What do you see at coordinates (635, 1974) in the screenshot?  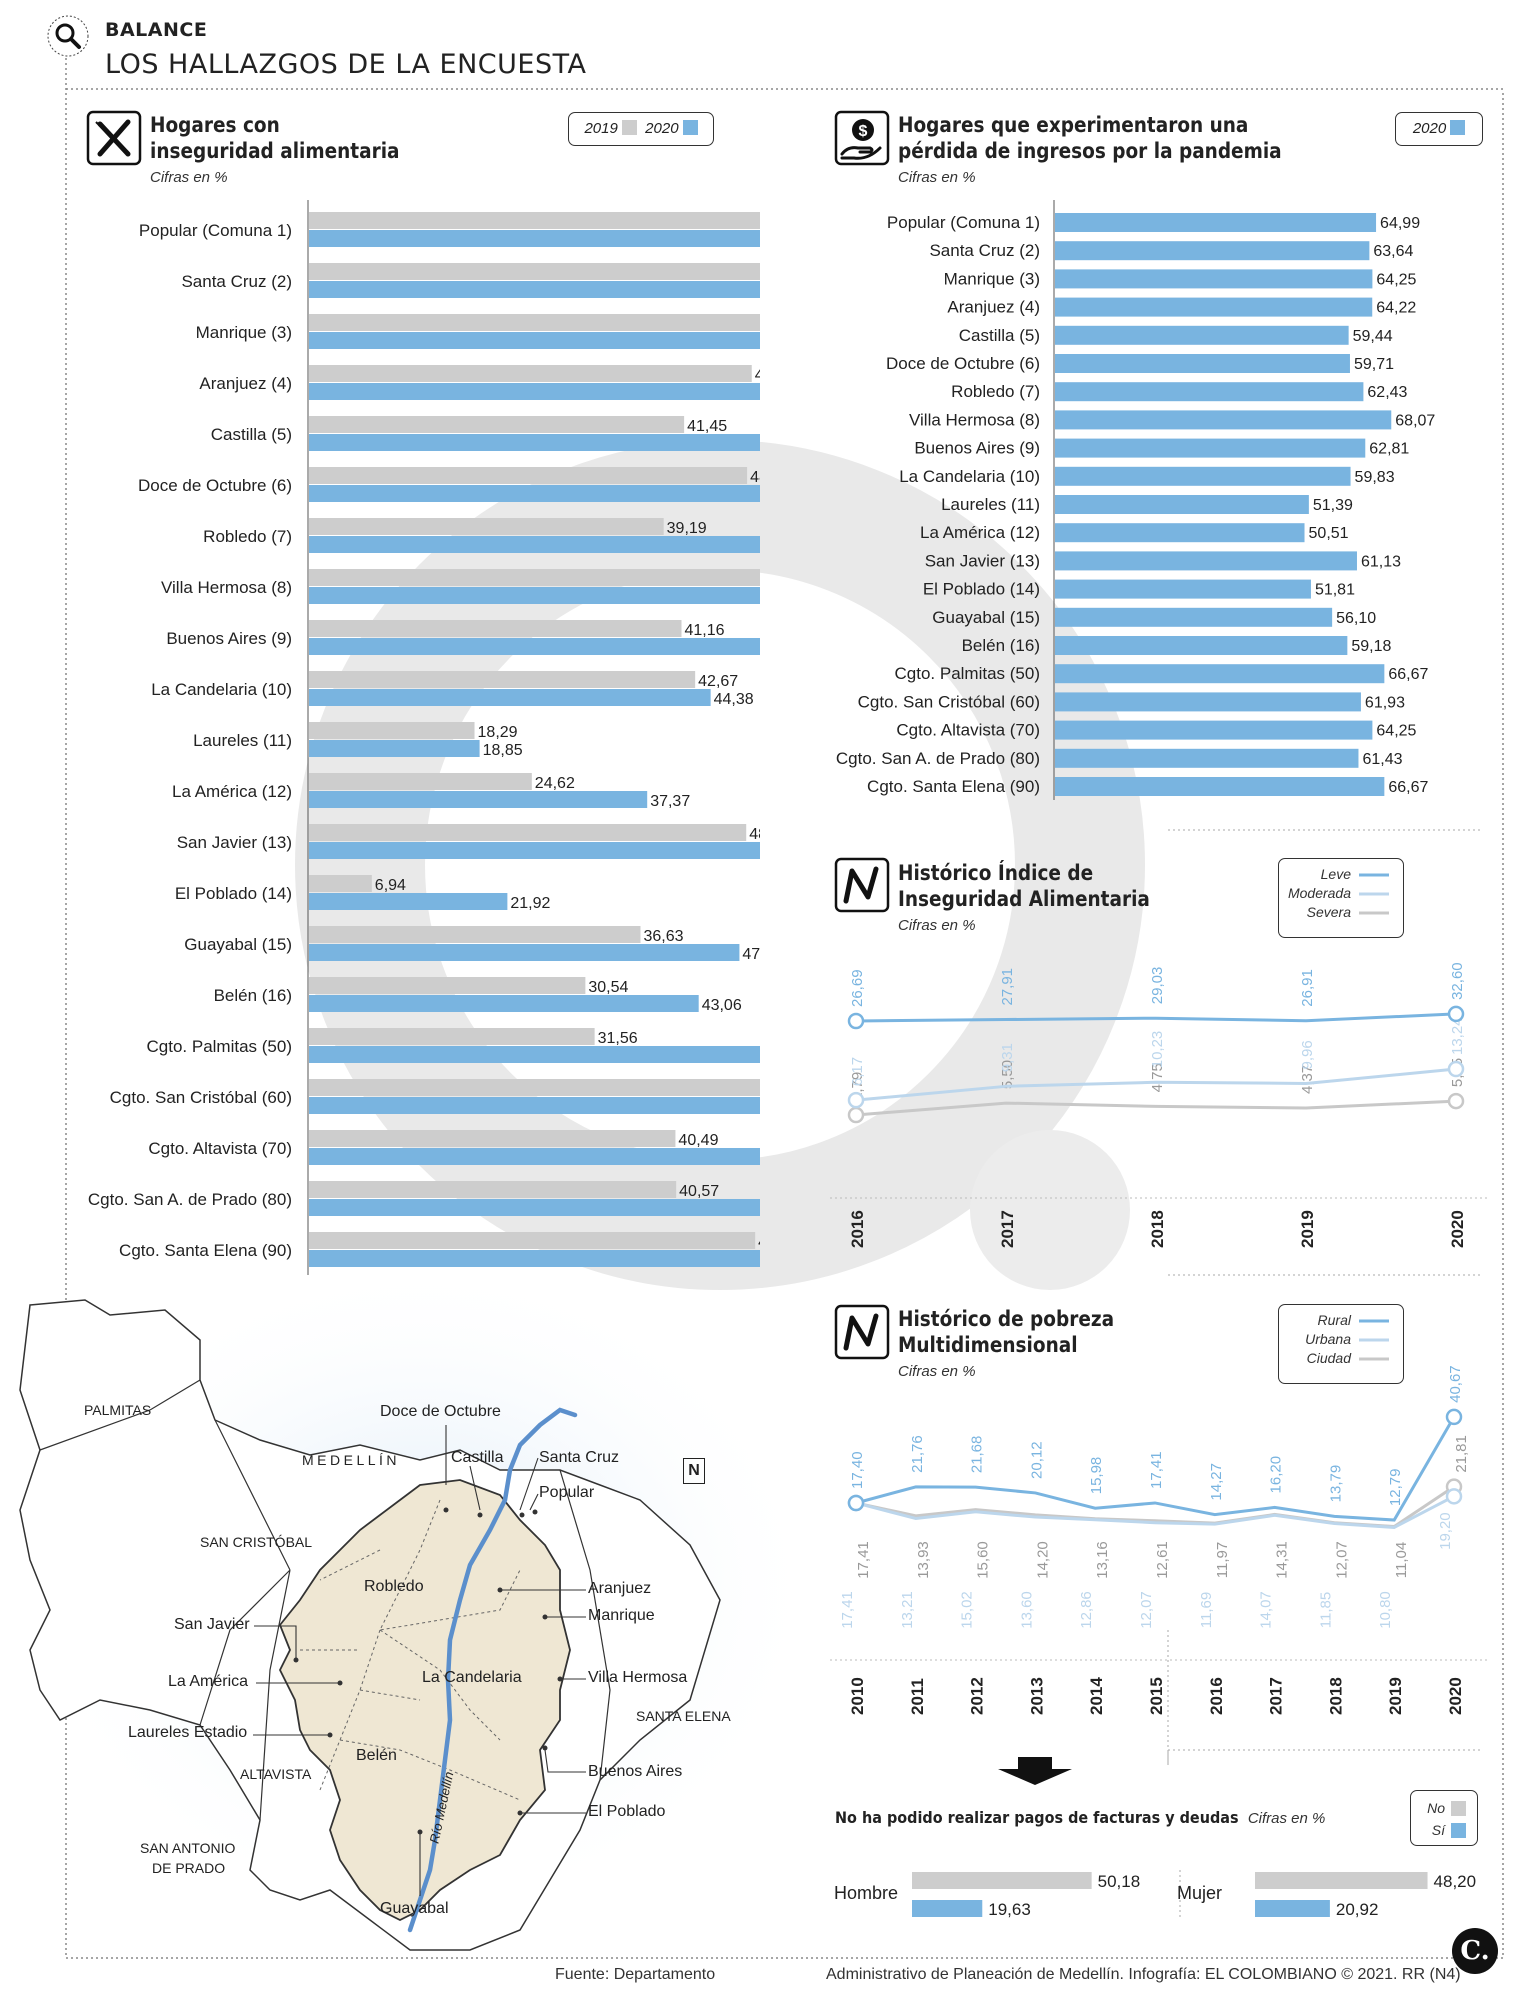 I see `footer-source: Fuente: Departamento` at bounding box center [635, 1974].